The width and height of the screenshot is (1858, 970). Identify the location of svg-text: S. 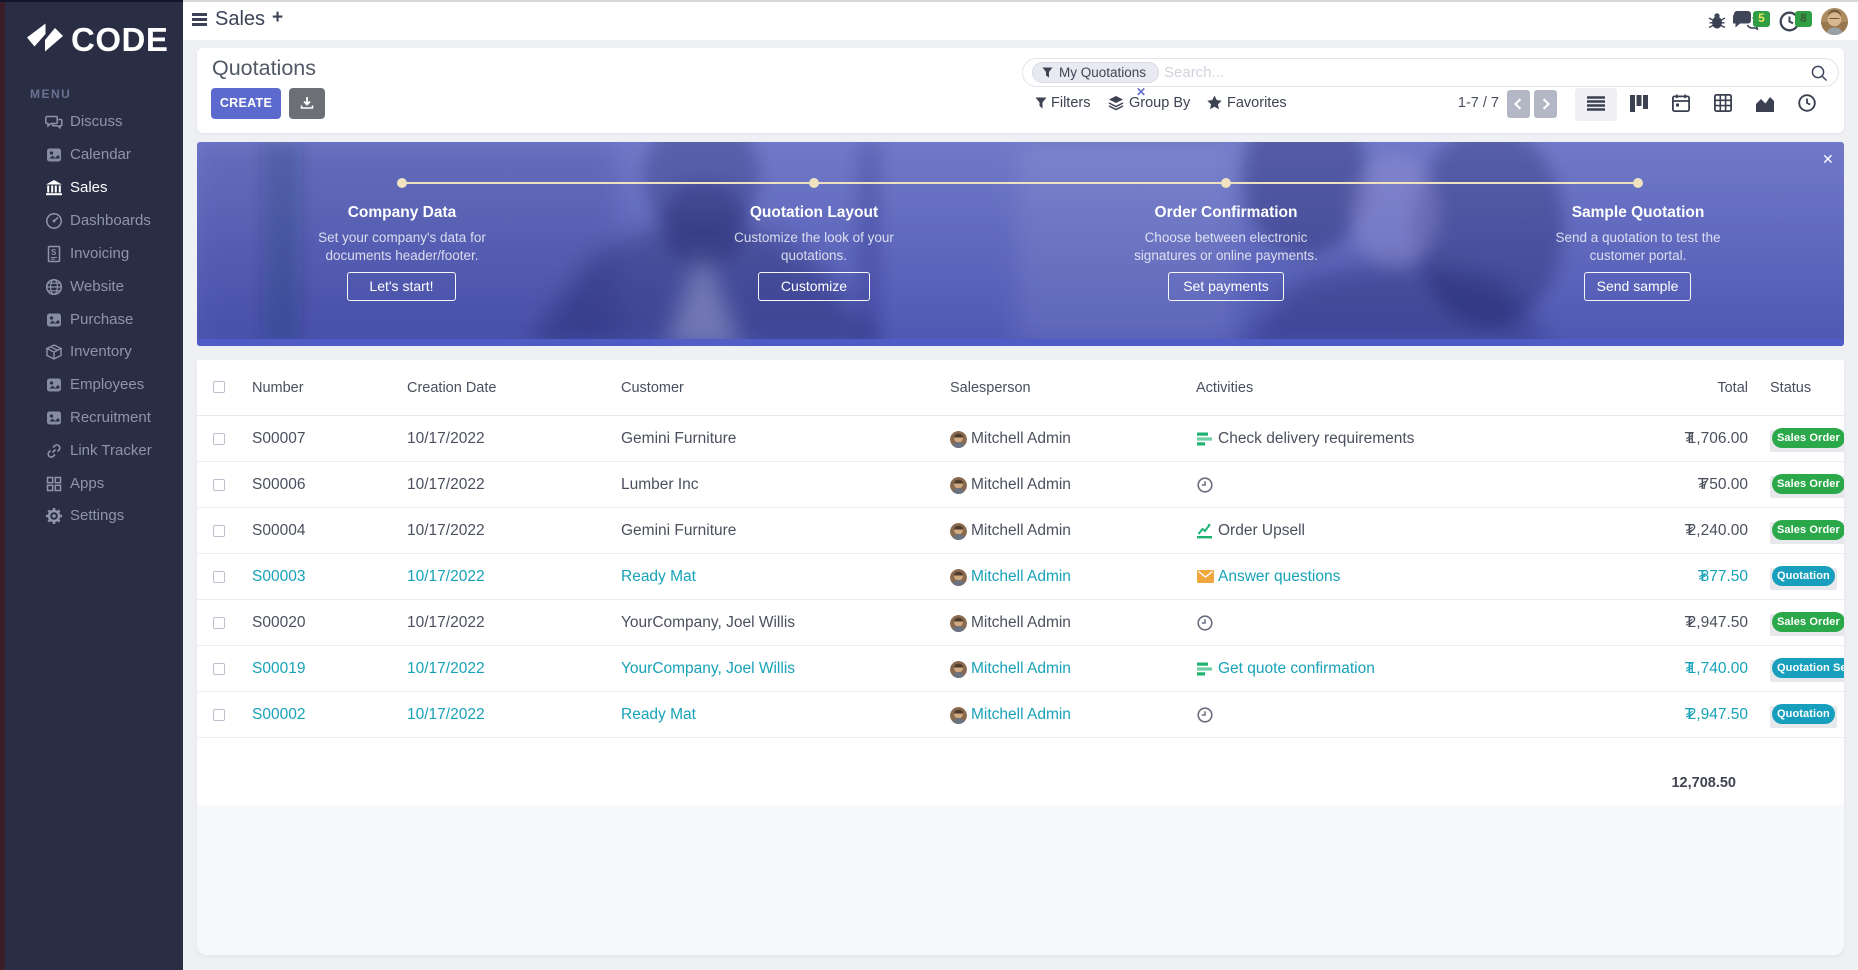
(54, 252).